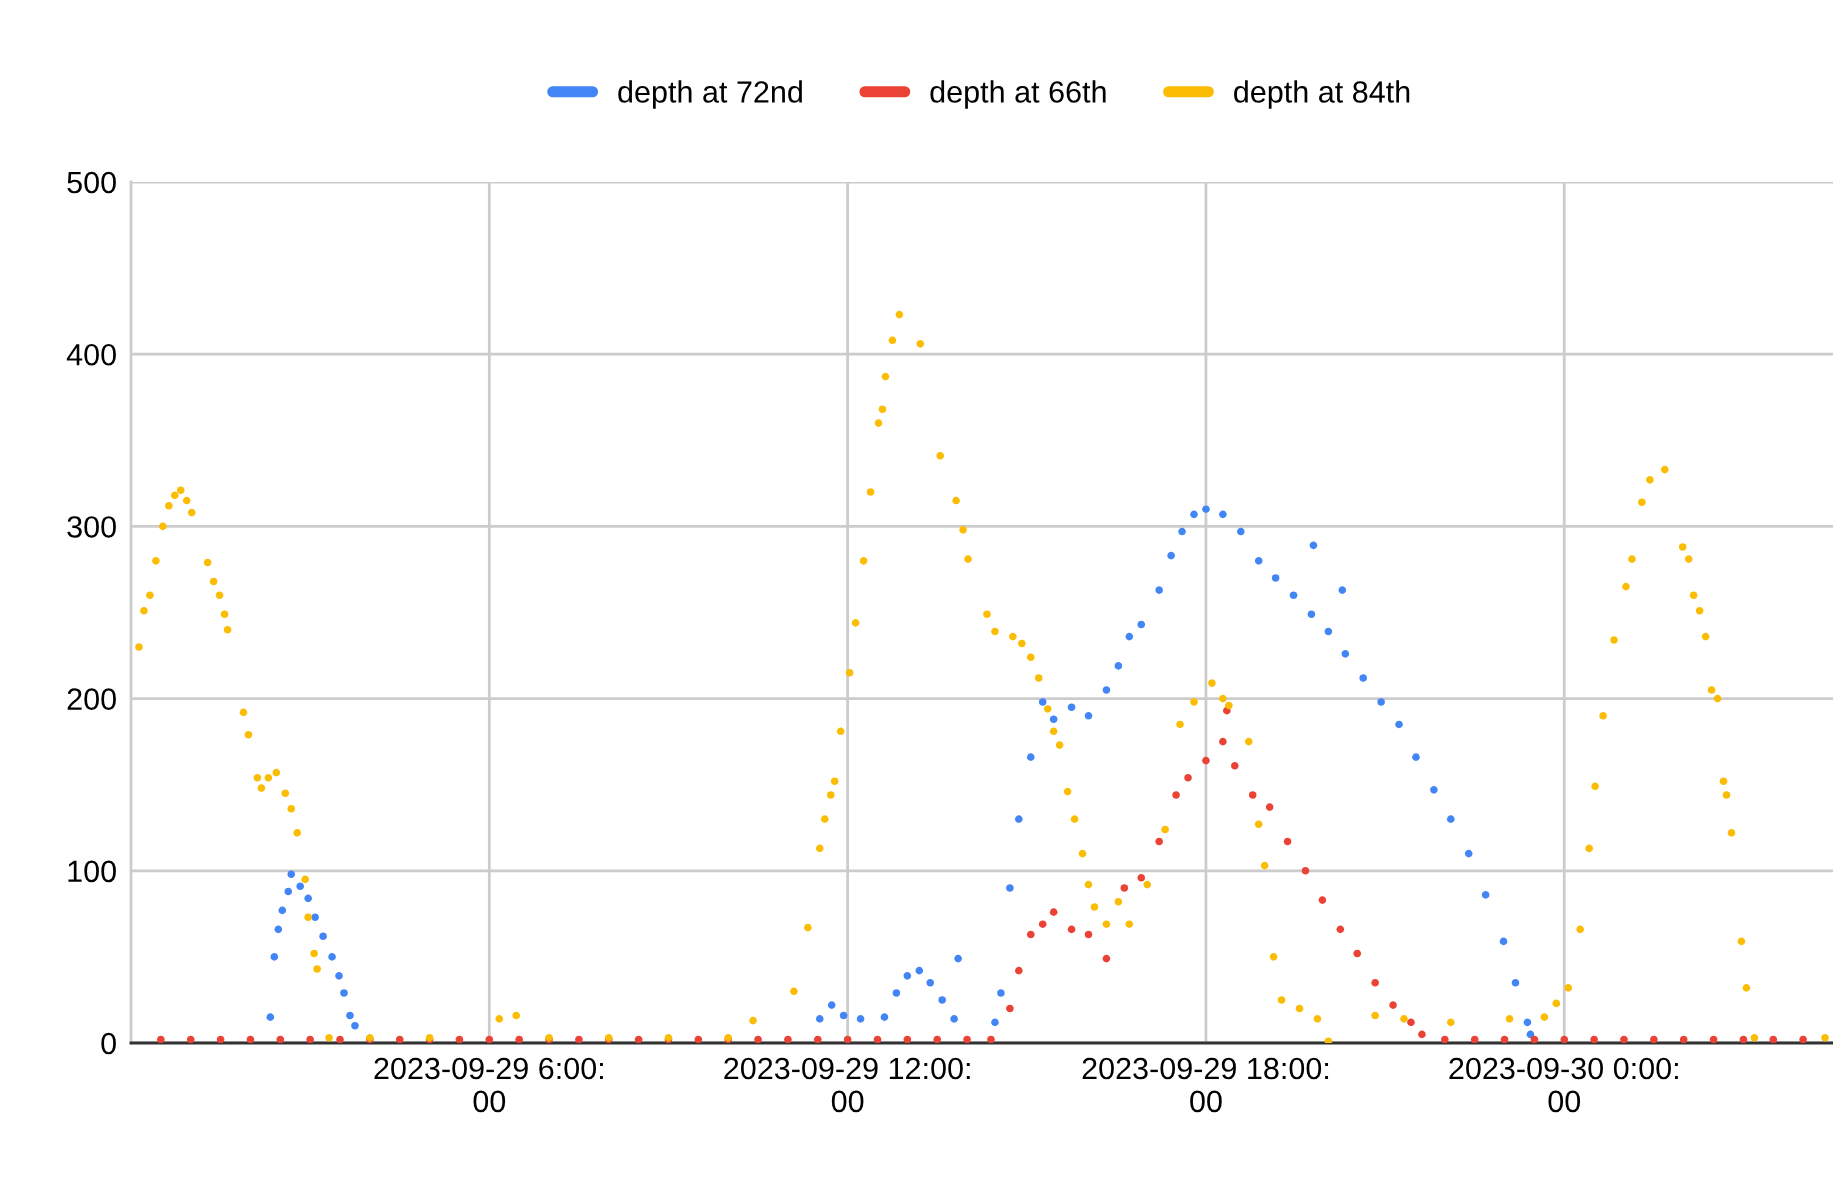  Describe the element at coordinates (91, 182) in the screenshot. I see `y-tick-label: 500` at that location.